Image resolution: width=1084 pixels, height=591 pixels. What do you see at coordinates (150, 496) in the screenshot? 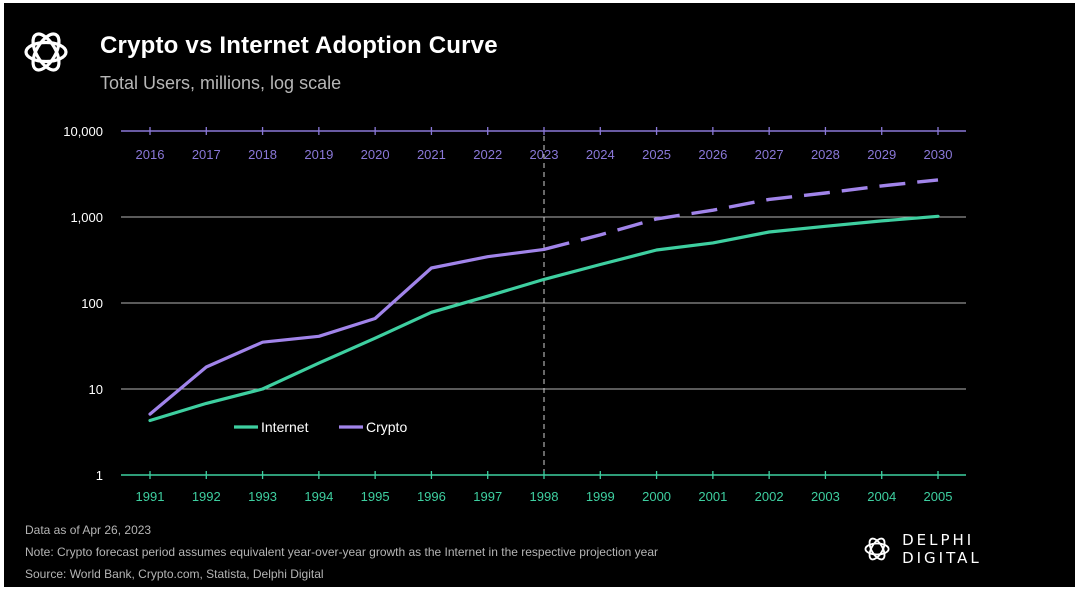
I see `bottom-axis-label: 1991` at bounding box center [150, 496].